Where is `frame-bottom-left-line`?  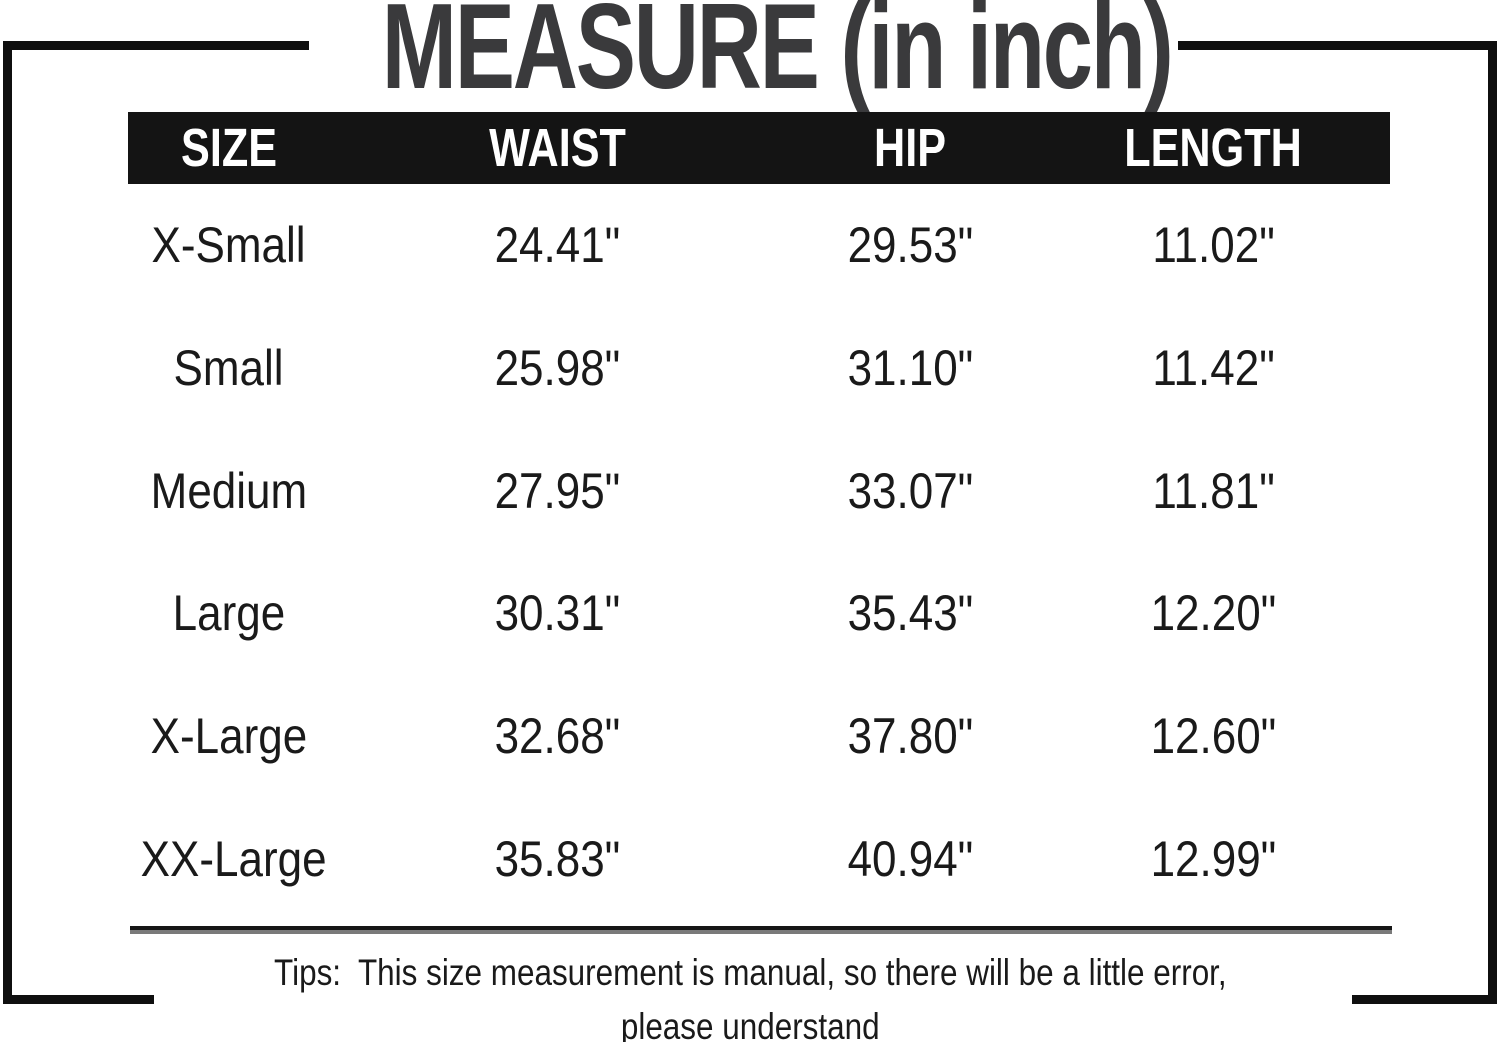 frame-bottom-left-line is located at coordinates (78, 999).